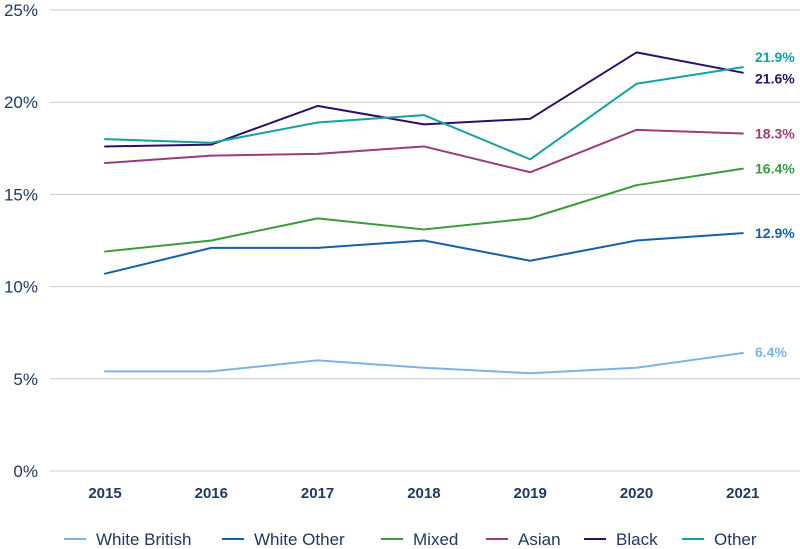 The width and height of the screenshot is (800, 549). What do you see at coordinates (424, 363) in the screenshot?
I see `series-line-white-british` at bounding box center [424, 363].